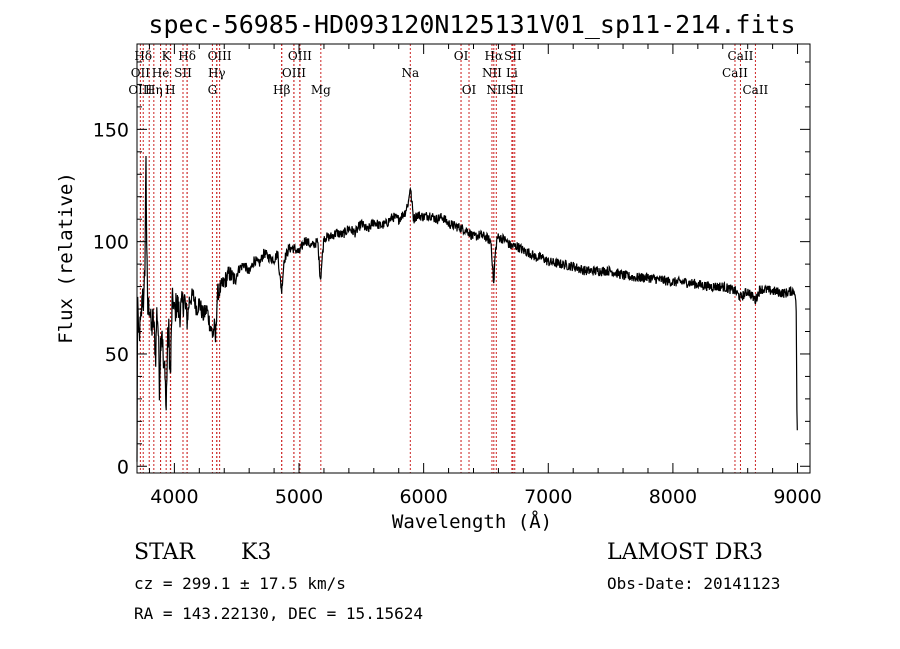  What do you see at coordinates (111, 243) in the screenshot?
I see `y-tick-label: 100` at bounding box center [111, 243].